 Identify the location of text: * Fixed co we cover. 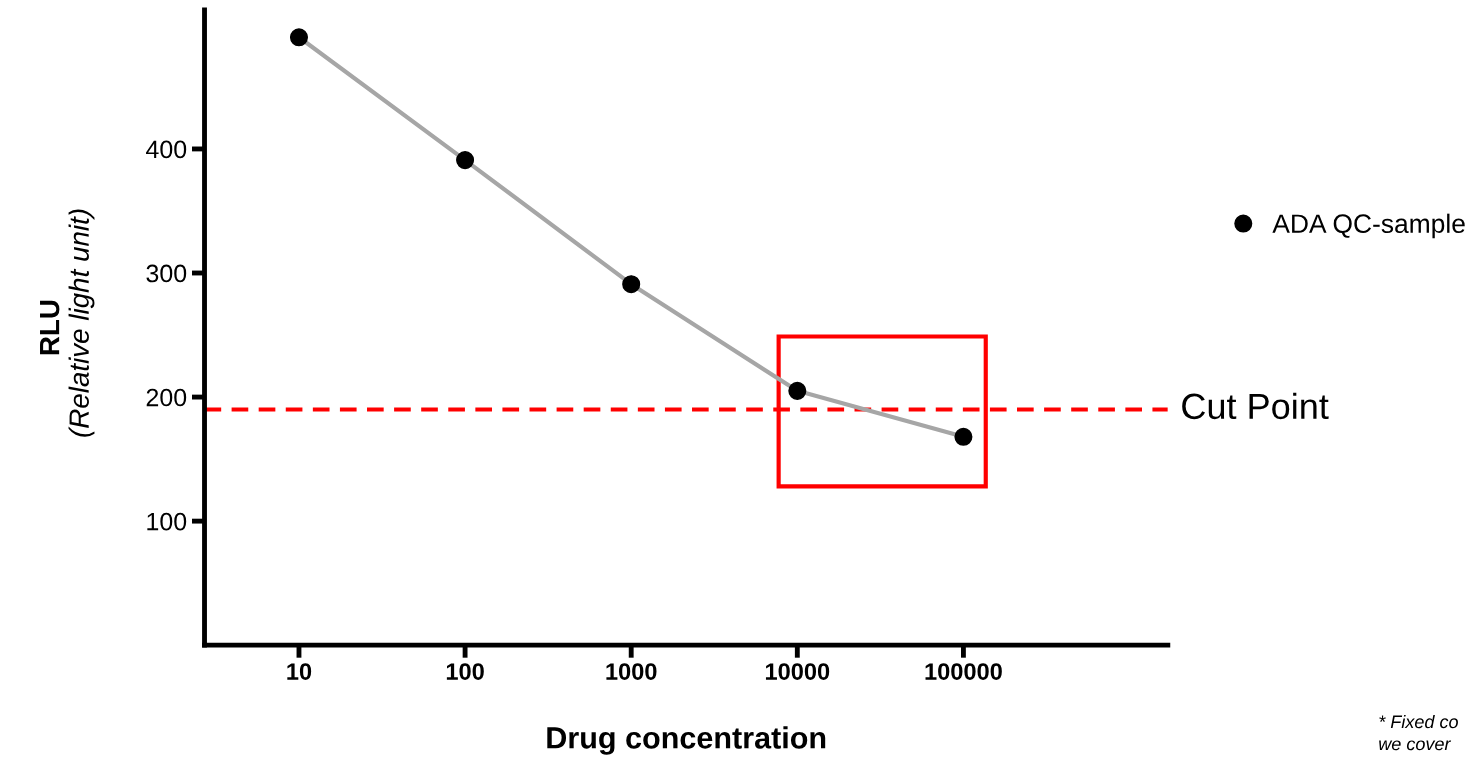
(1418, 732).